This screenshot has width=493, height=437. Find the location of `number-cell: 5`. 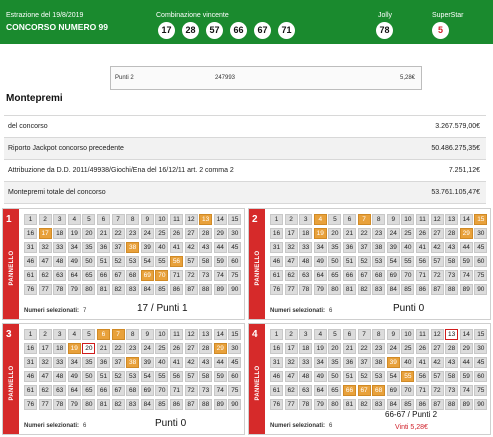

number-cell: 5 is located at coordinates (89, 219).